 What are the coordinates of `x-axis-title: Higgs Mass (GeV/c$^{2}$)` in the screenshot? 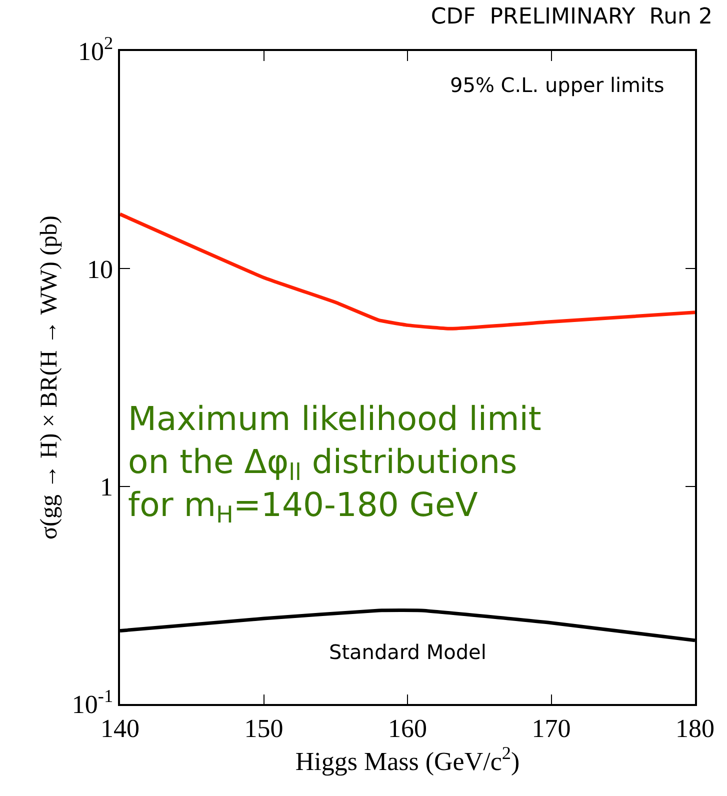 It's located at (407, 759).